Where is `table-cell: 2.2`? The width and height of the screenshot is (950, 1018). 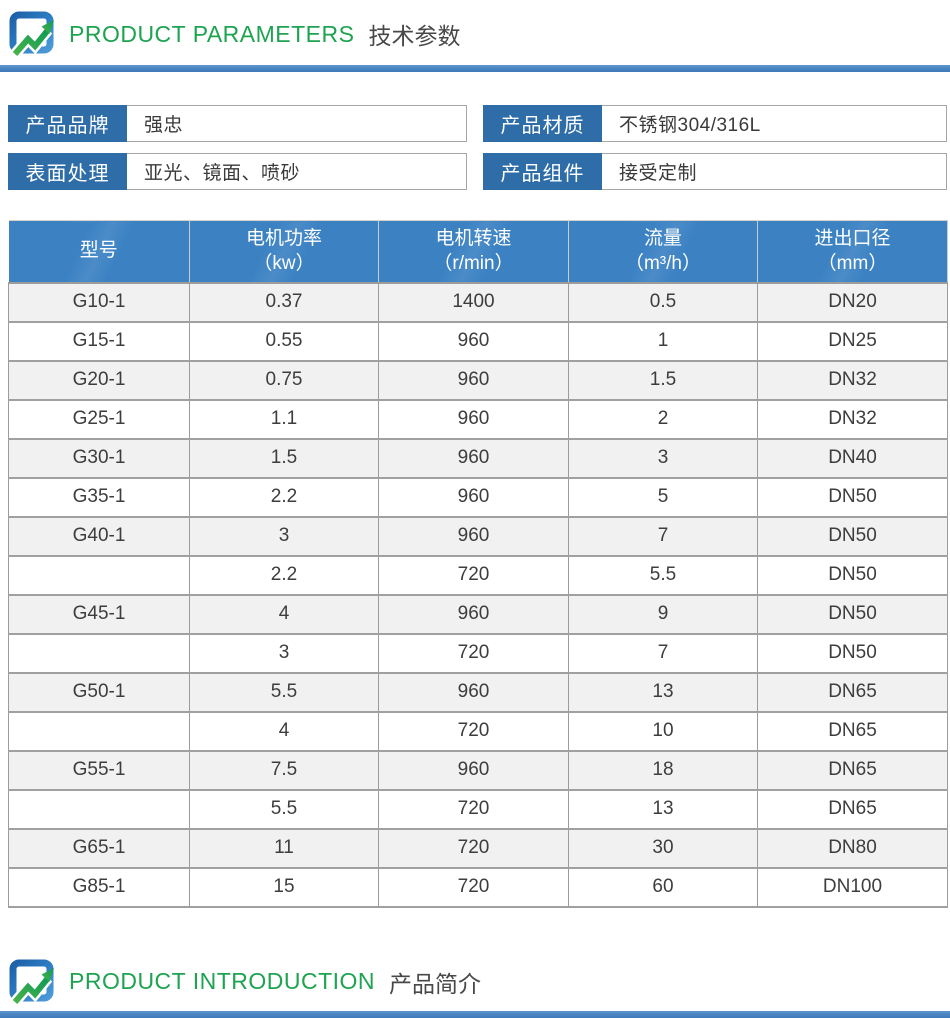
table-cell: 2.2 is located at coordinates (284, 575).